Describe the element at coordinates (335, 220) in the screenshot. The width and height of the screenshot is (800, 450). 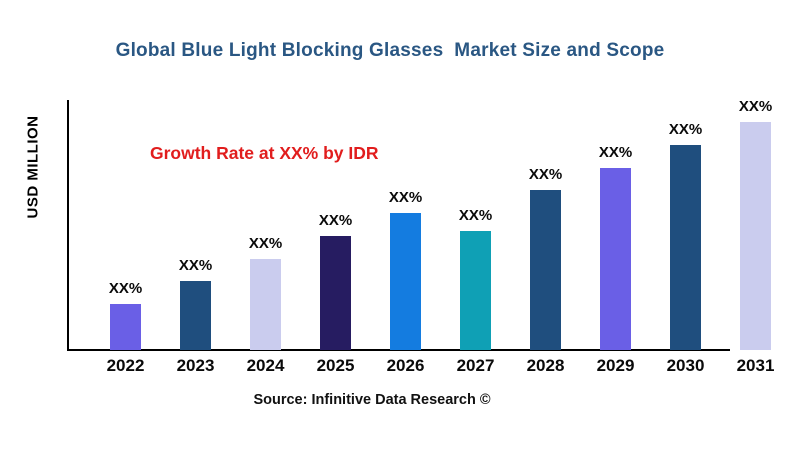
I see `bar-value-label-2025: XX%` at that location.